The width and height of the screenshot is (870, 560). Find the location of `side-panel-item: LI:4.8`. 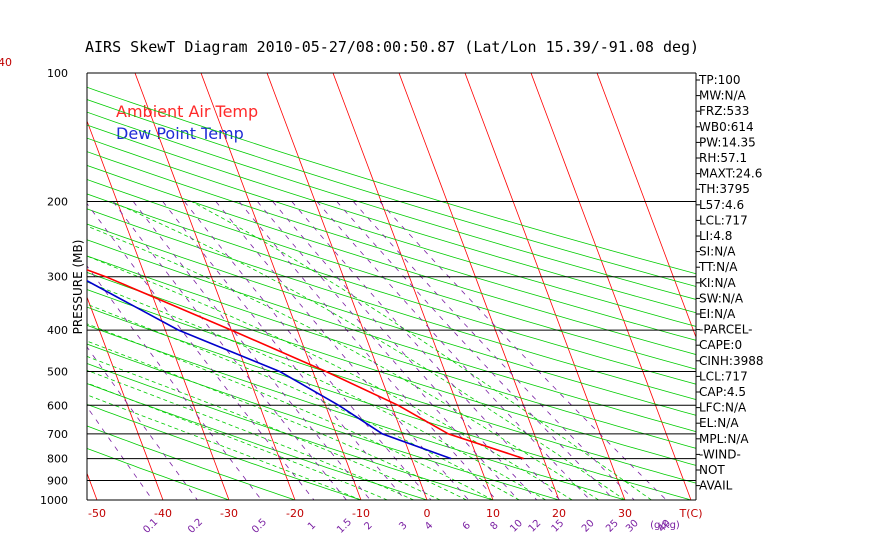

side-panel-item: LI:4.8 is located at coordinates (715, 236).